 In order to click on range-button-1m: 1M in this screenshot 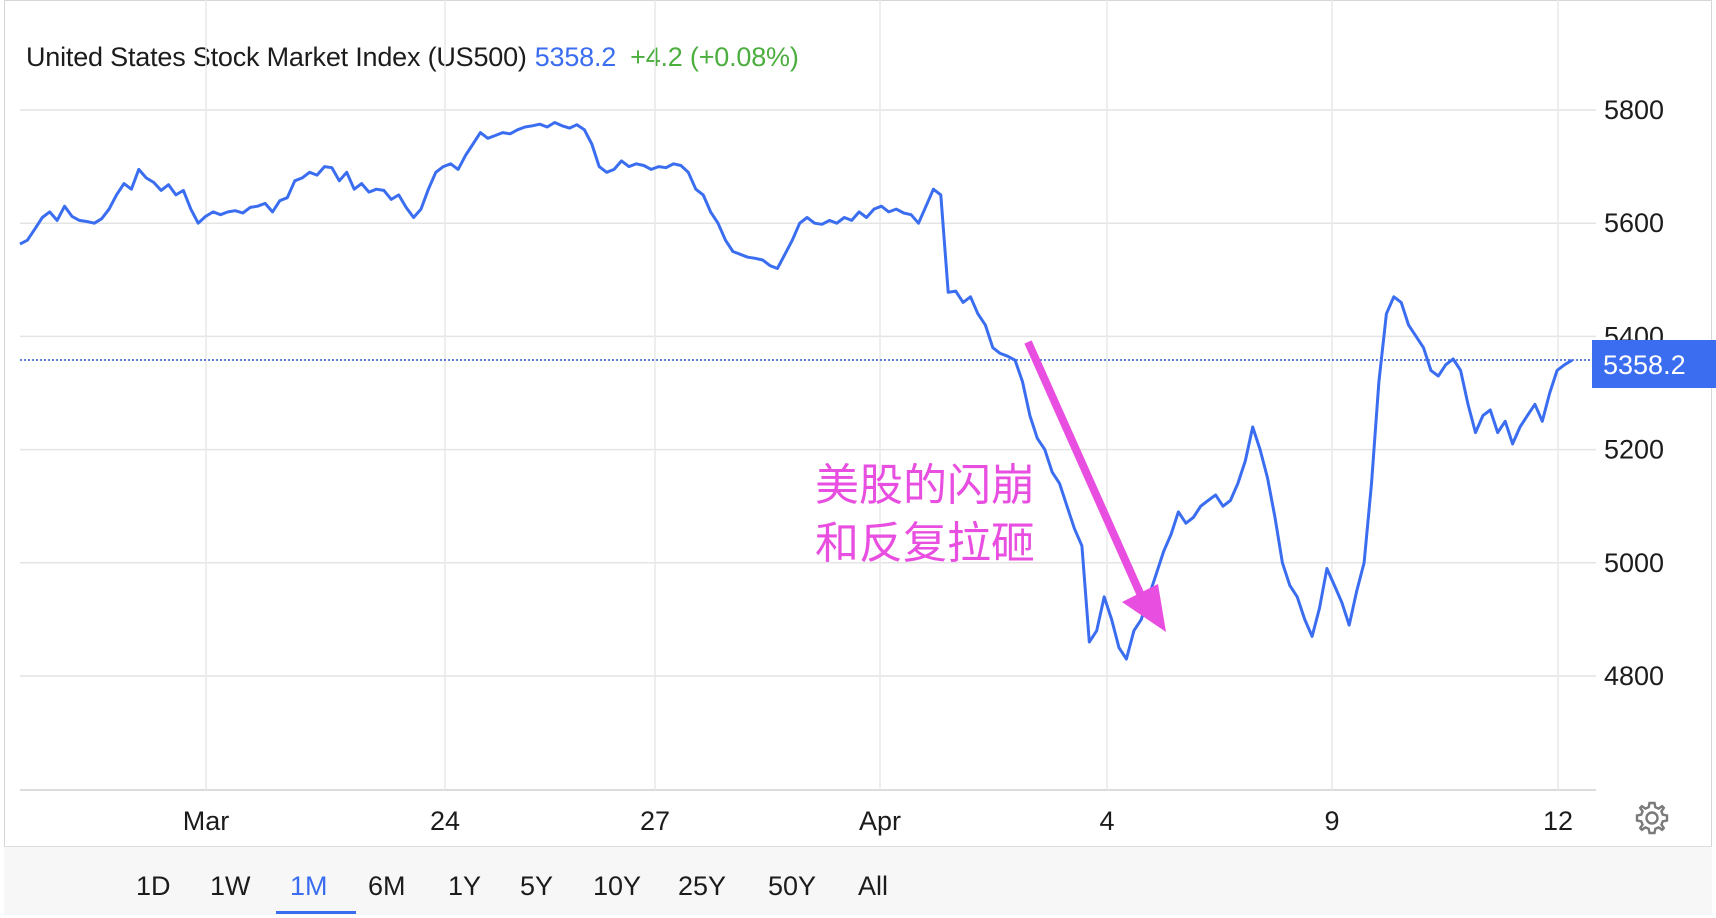, I will do `click(309, 886)`.